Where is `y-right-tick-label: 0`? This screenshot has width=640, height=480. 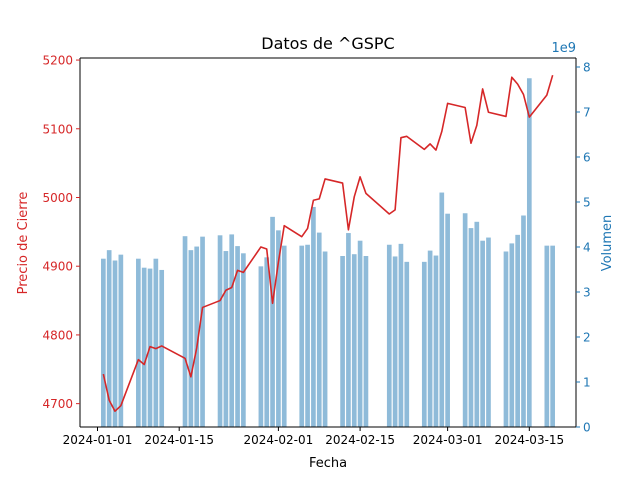
y-right-tick-label: 0 is located at coordinates (587, 428).